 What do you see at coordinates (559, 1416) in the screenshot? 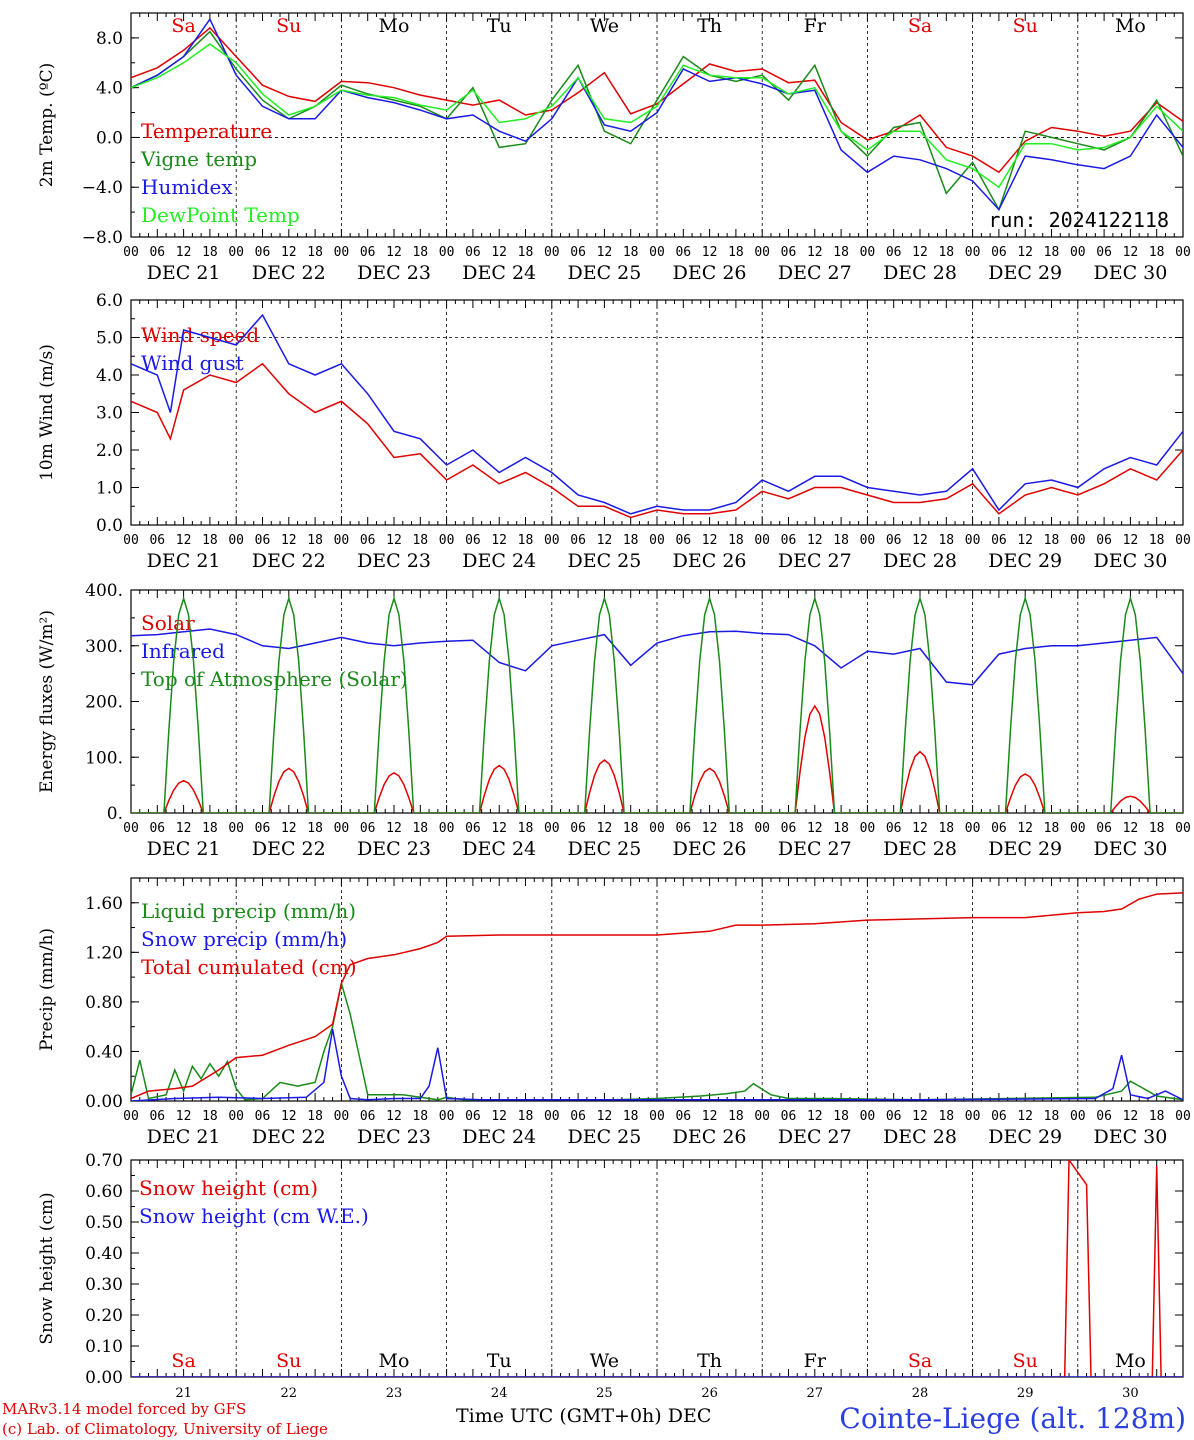
I see `x-axis-title-text: Time UTC (GMT+0h)` at bounding box center [559, 1416].